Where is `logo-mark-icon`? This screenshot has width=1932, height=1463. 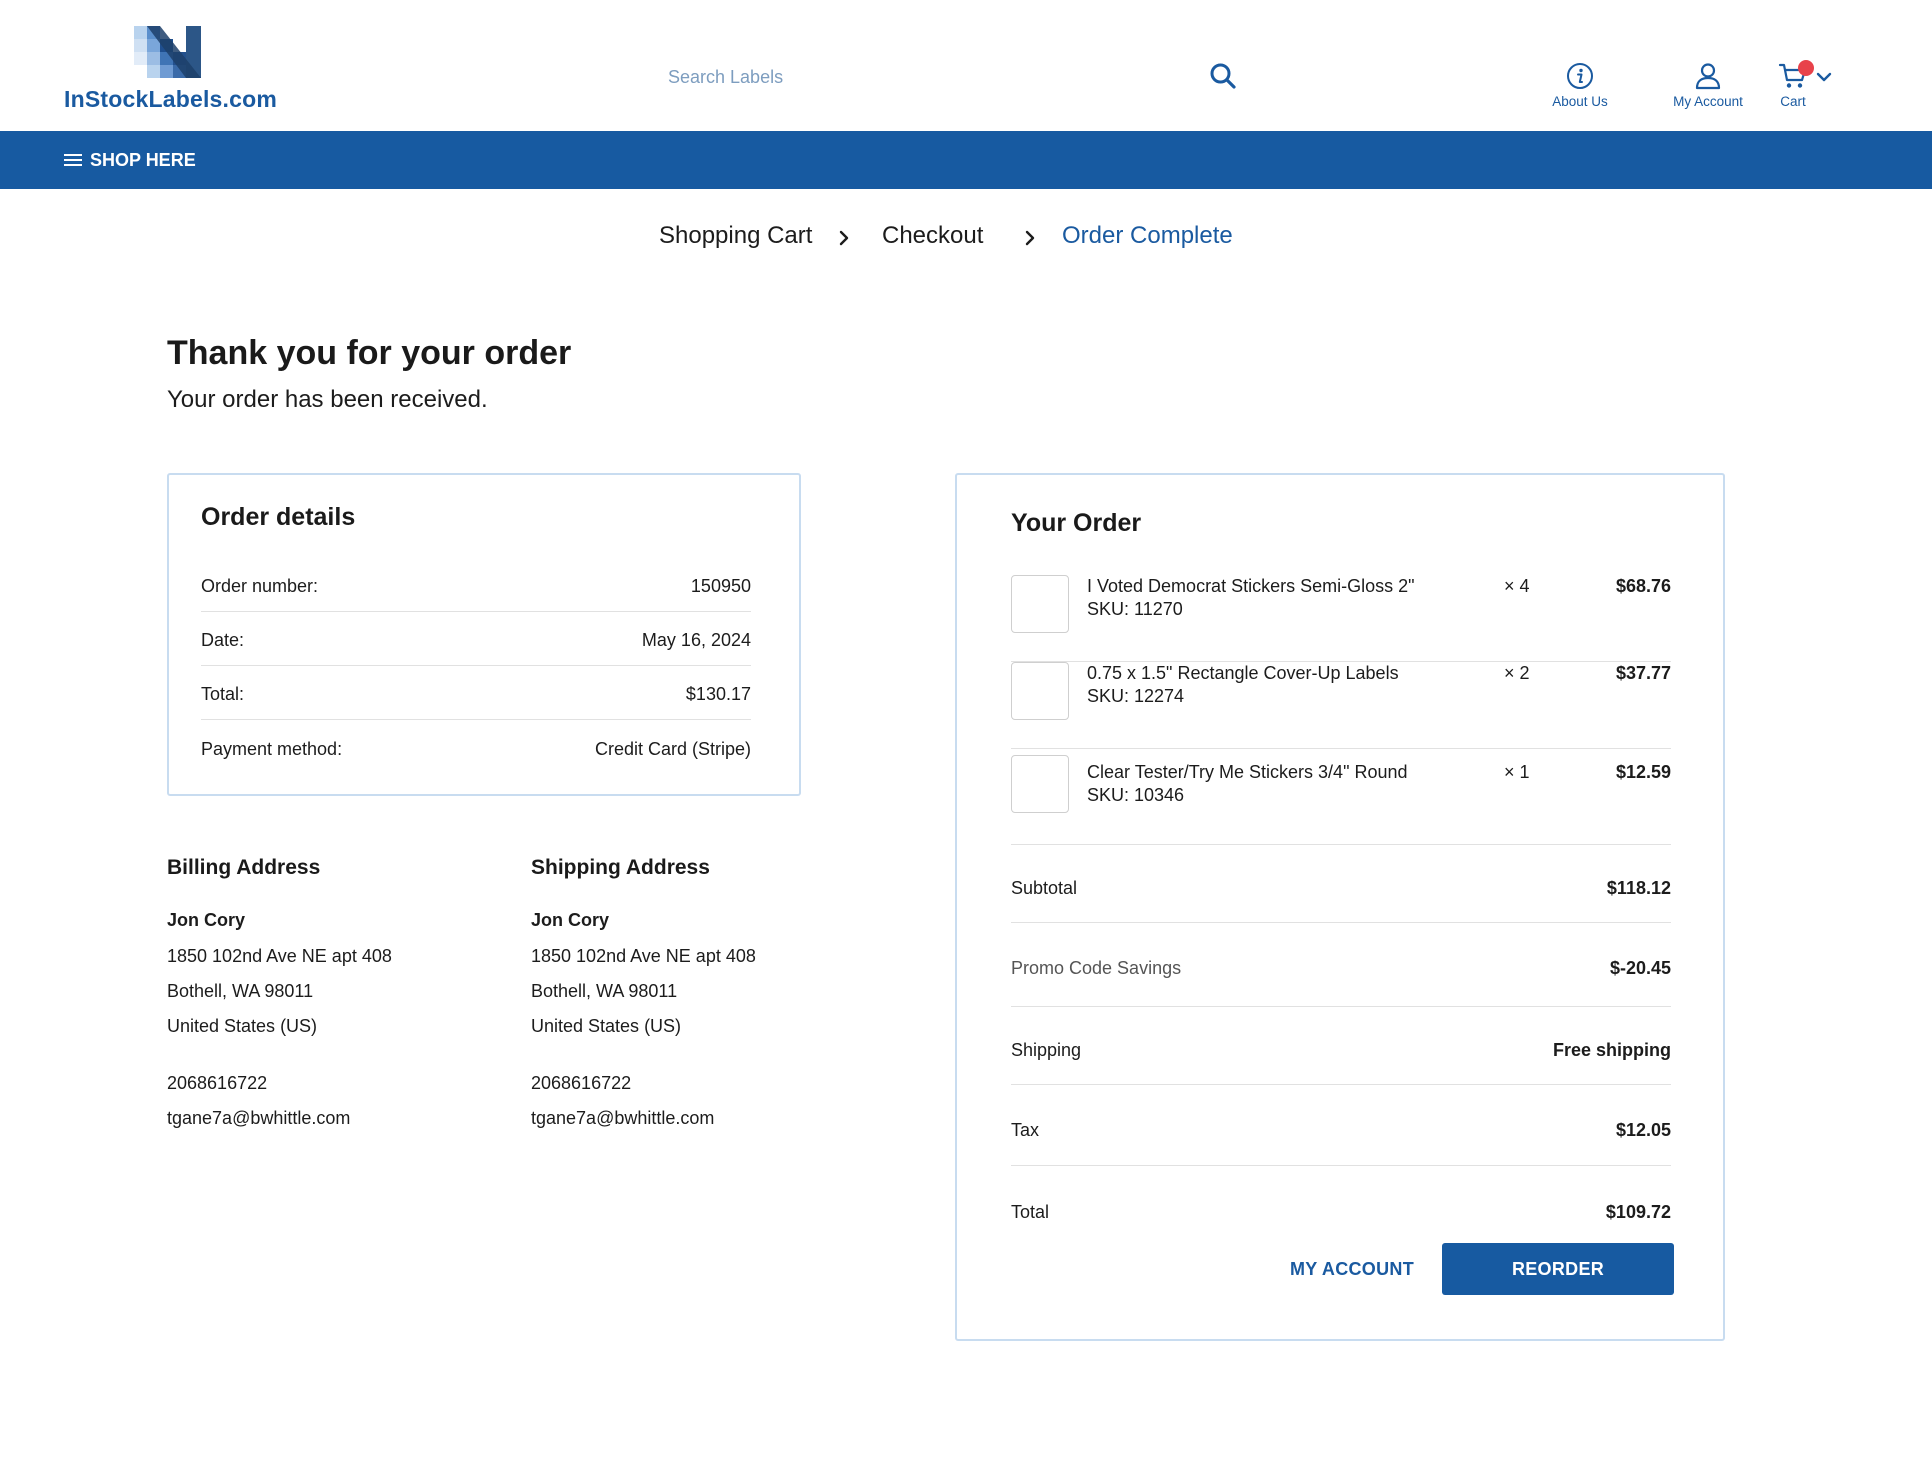
logo-mark-icon is located at coordinates (167, 52).